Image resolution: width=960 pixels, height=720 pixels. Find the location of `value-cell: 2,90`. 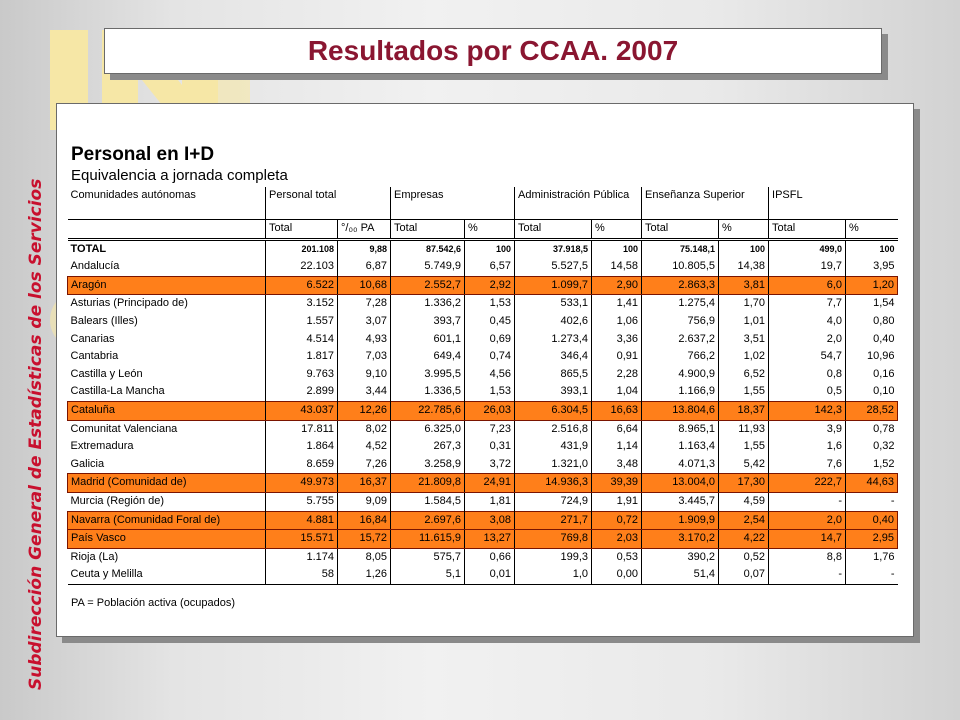

value-cell: 2,90 is located at coordinates (616, 285).